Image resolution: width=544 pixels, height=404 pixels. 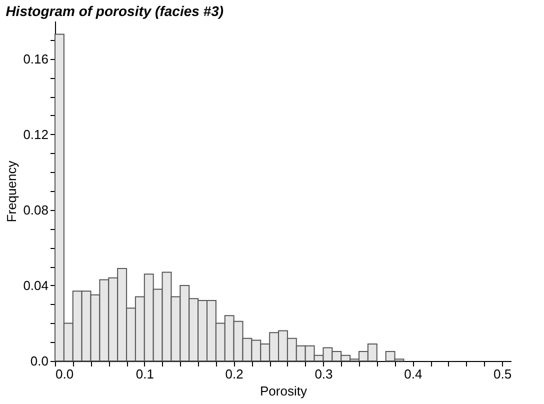 I want to click on x-tick-label: 0.5, so click(x=503, y=374).